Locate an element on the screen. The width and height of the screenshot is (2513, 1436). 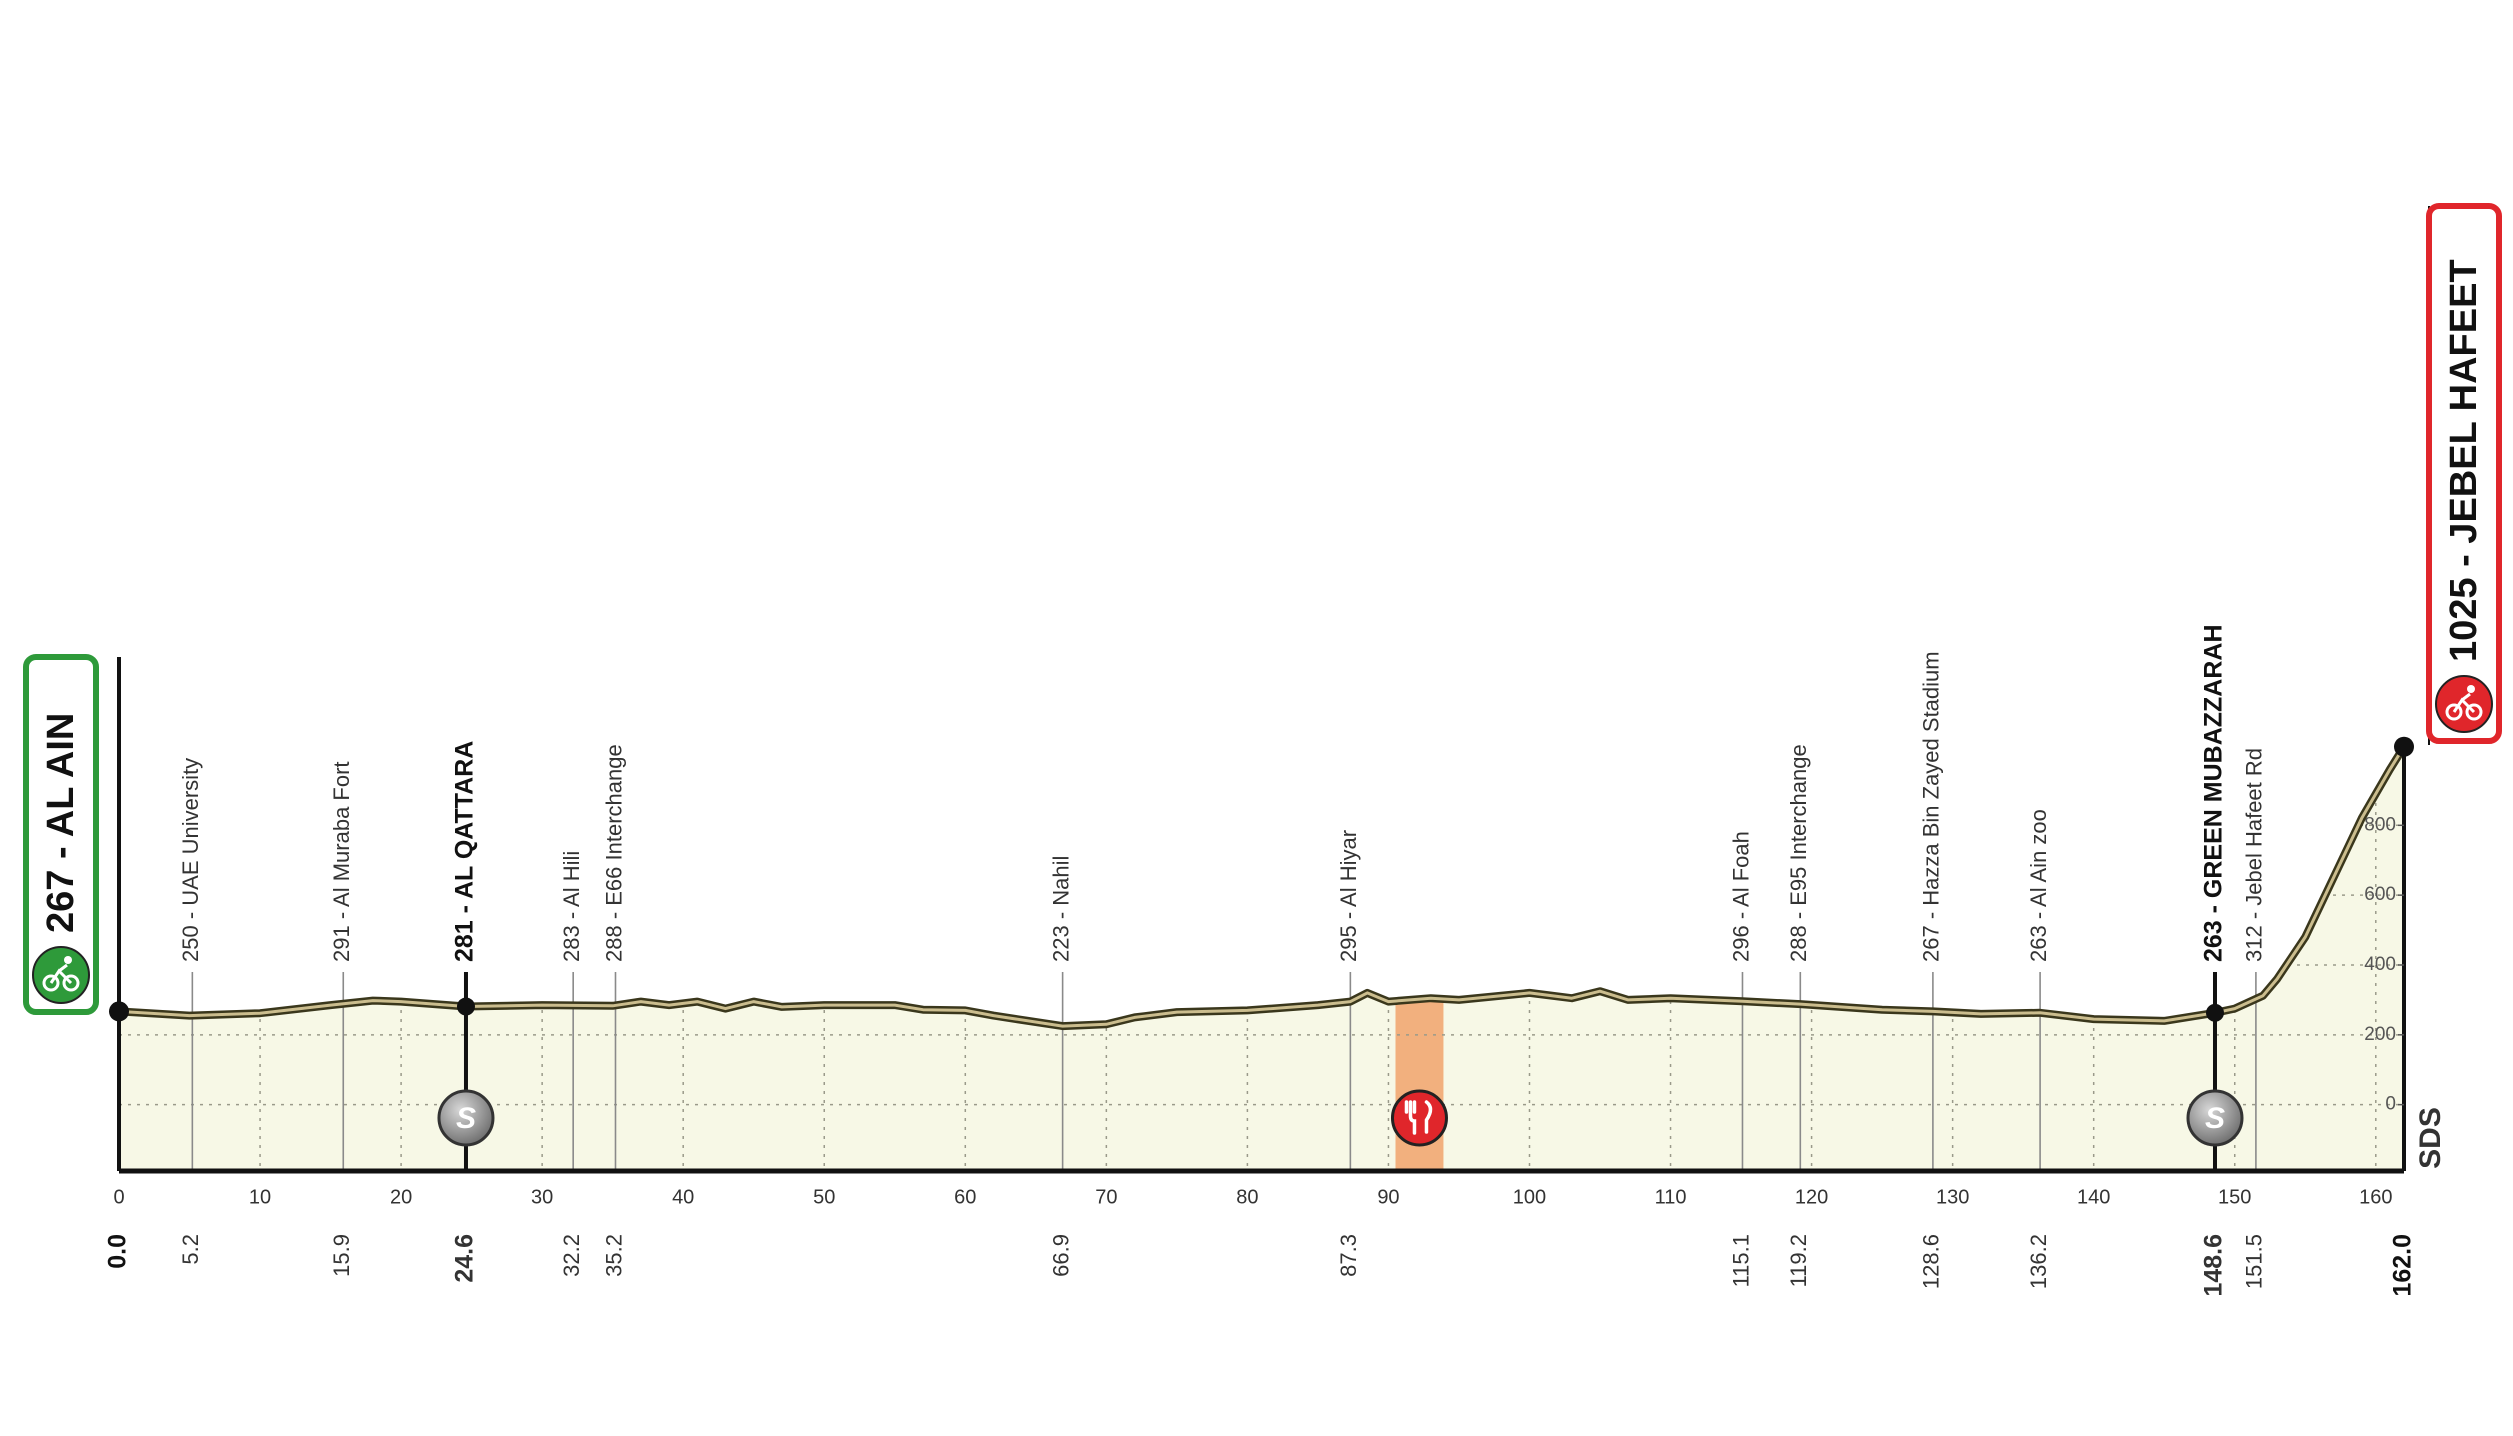
km-label: 115.1 is located at coordinates (1740, 1260).